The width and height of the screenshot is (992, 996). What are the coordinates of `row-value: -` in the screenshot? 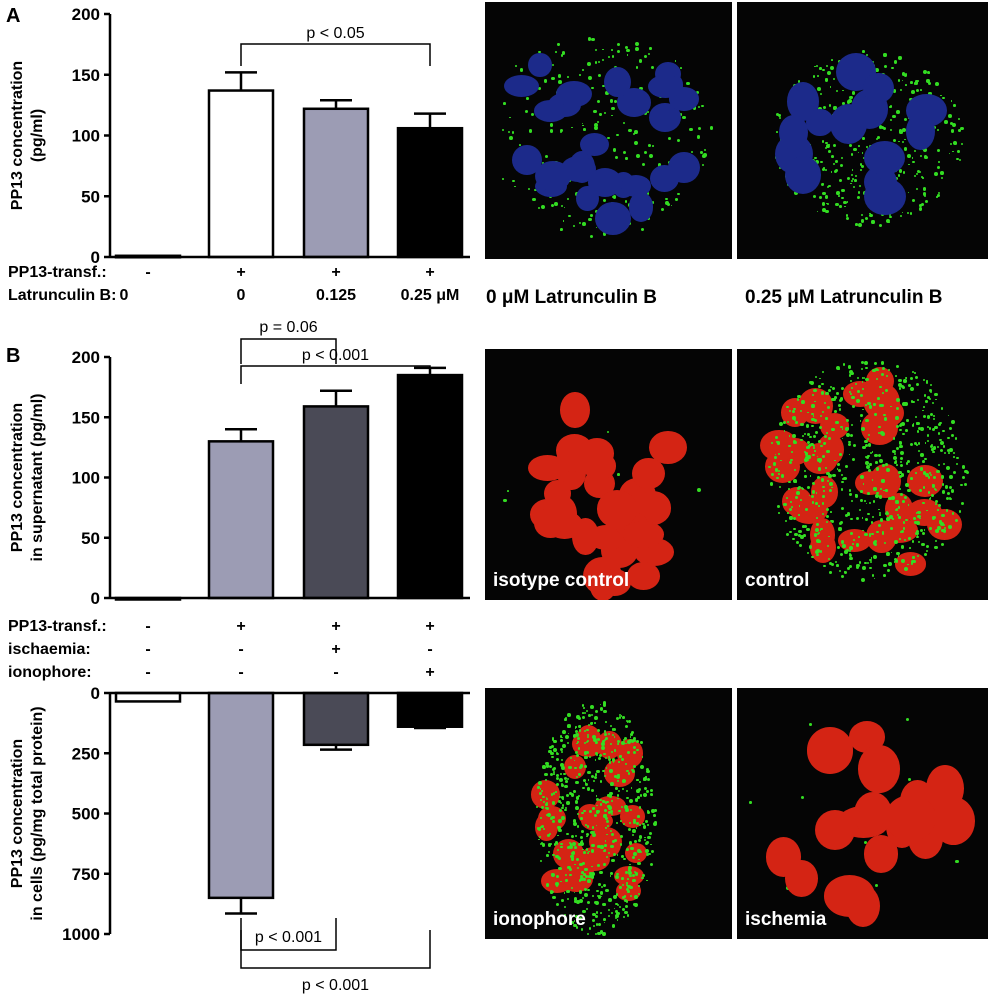 It's located at (240, 649).